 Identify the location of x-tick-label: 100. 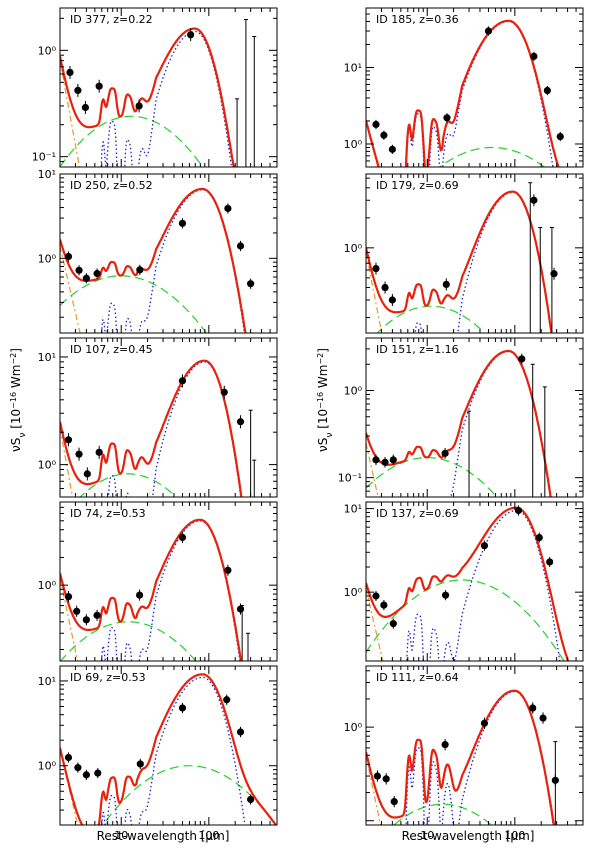
(208, 835).